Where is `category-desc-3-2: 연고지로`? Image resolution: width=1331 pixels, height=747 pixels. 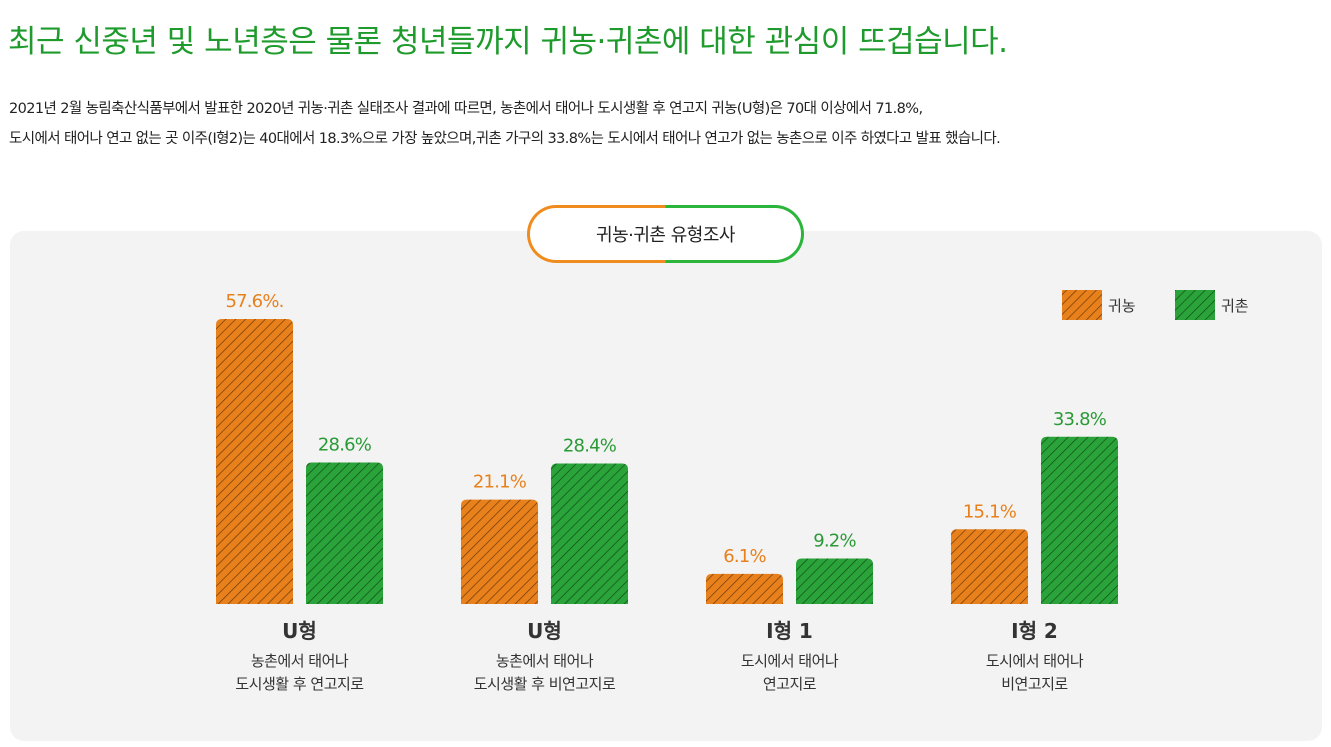 category-desc-3-2: 연고지로 is located at coordinates (790, 684).